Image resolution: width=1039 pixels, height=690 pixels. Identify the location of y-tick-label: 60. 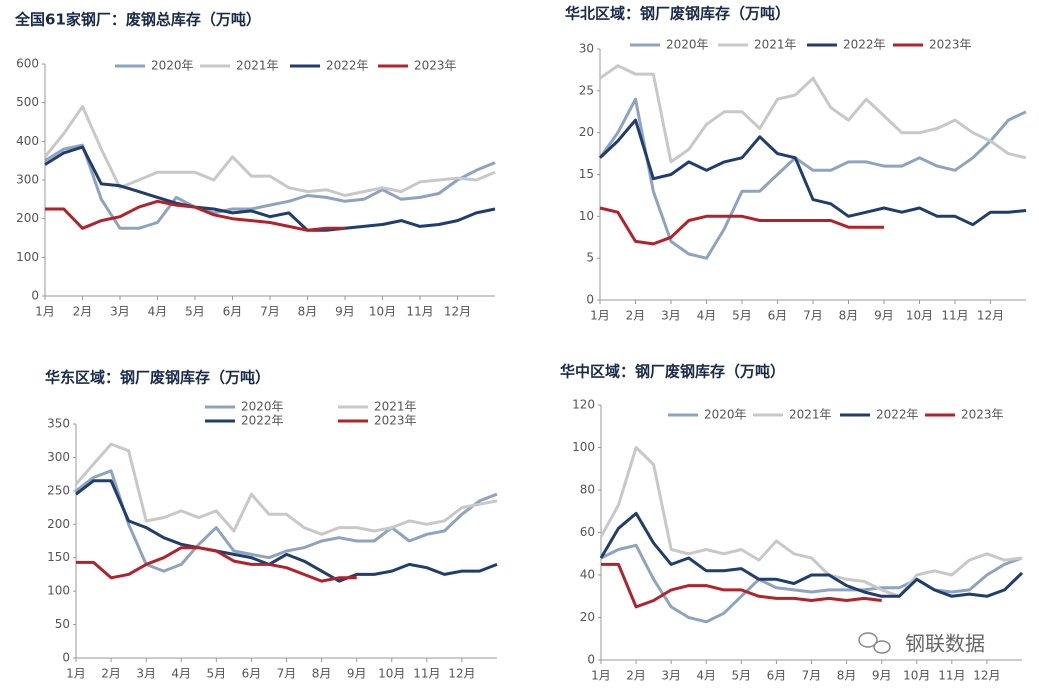
(587, 532).